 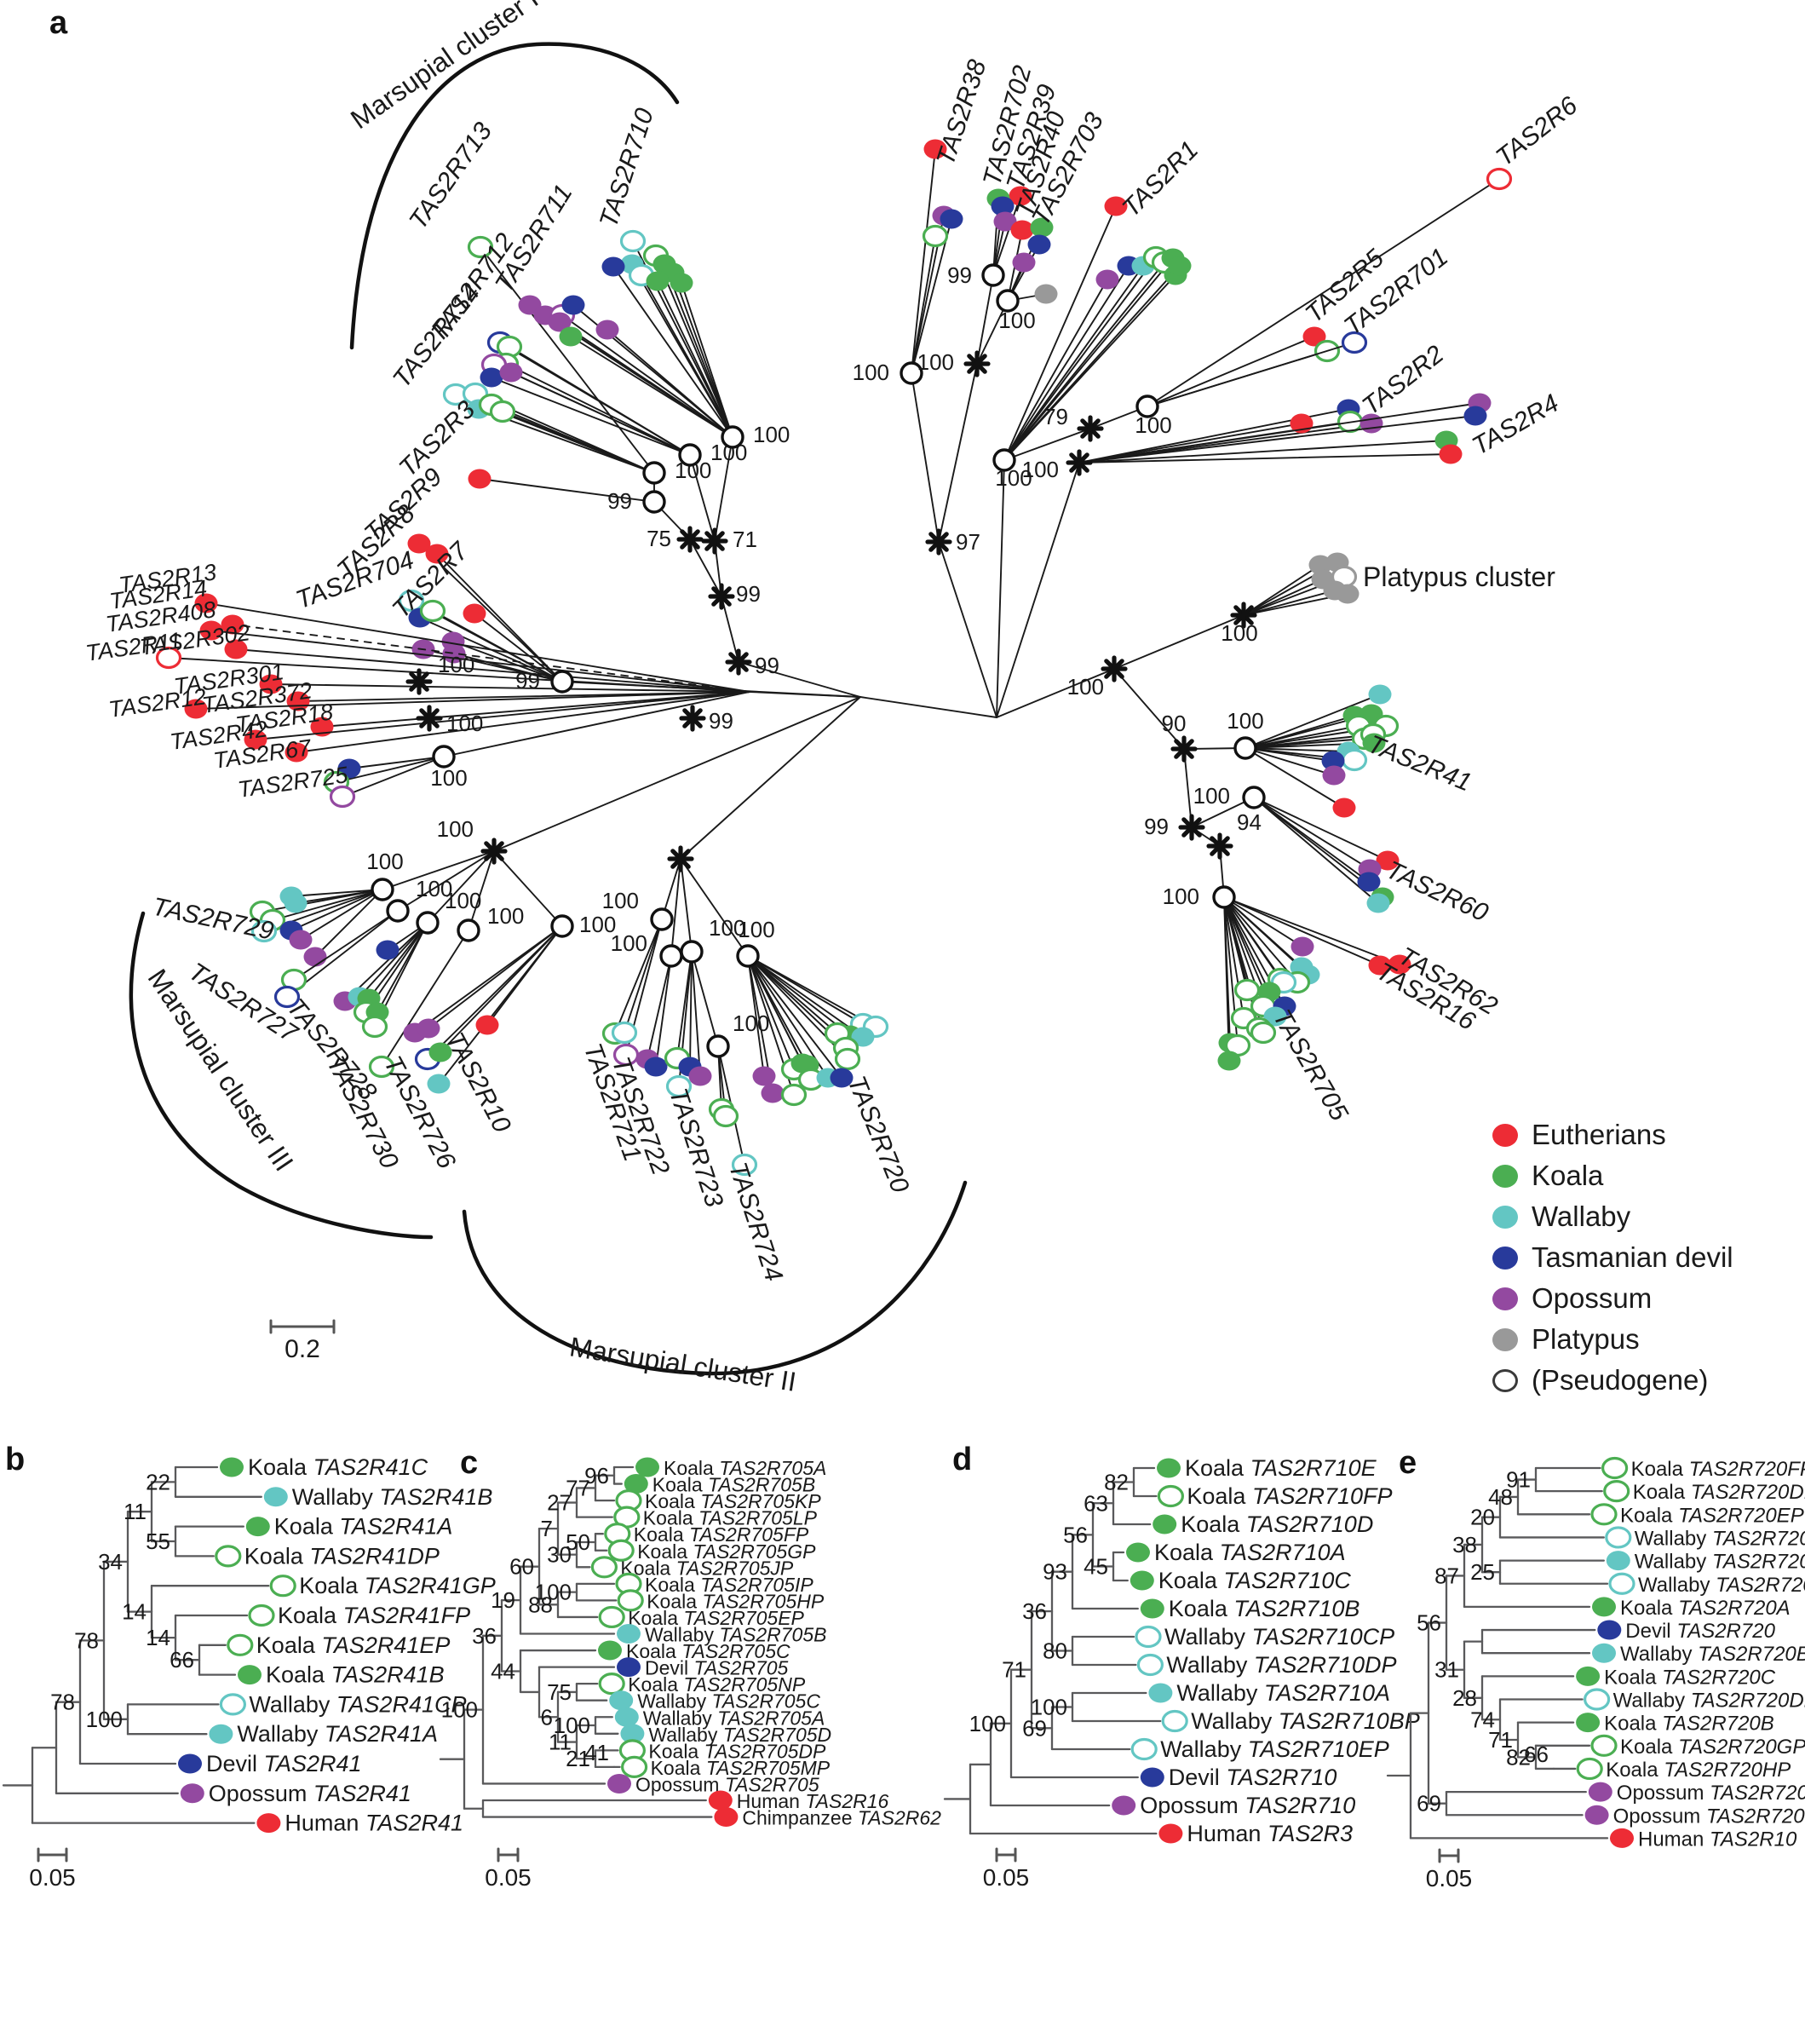 I want to click on bootstrap-value: 96, so click(x=596, y=1476).